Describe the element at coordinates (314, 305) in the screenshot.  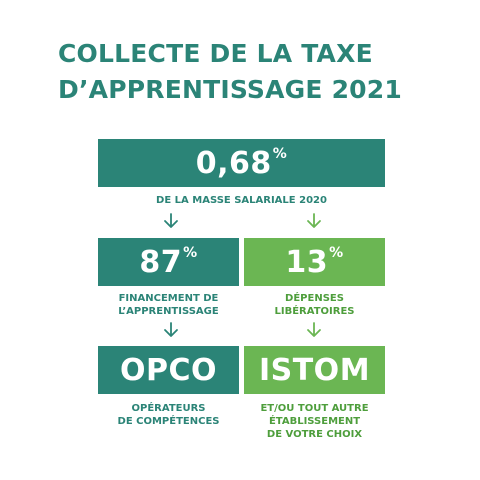
I see `liberatory-caption: DÉPENSES LIBÉRATOIRES` at that location.